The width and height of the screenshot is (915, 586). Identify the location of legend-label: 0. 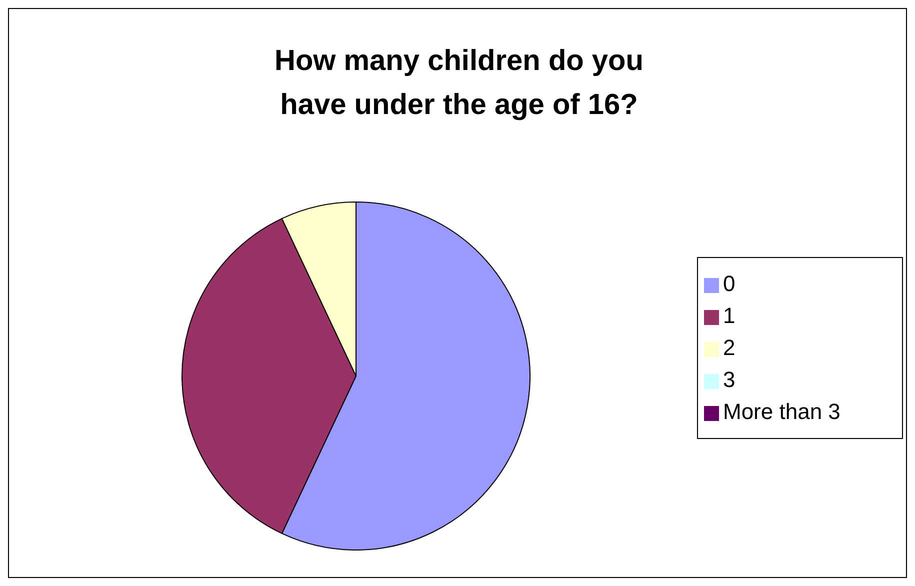
(729, 283).